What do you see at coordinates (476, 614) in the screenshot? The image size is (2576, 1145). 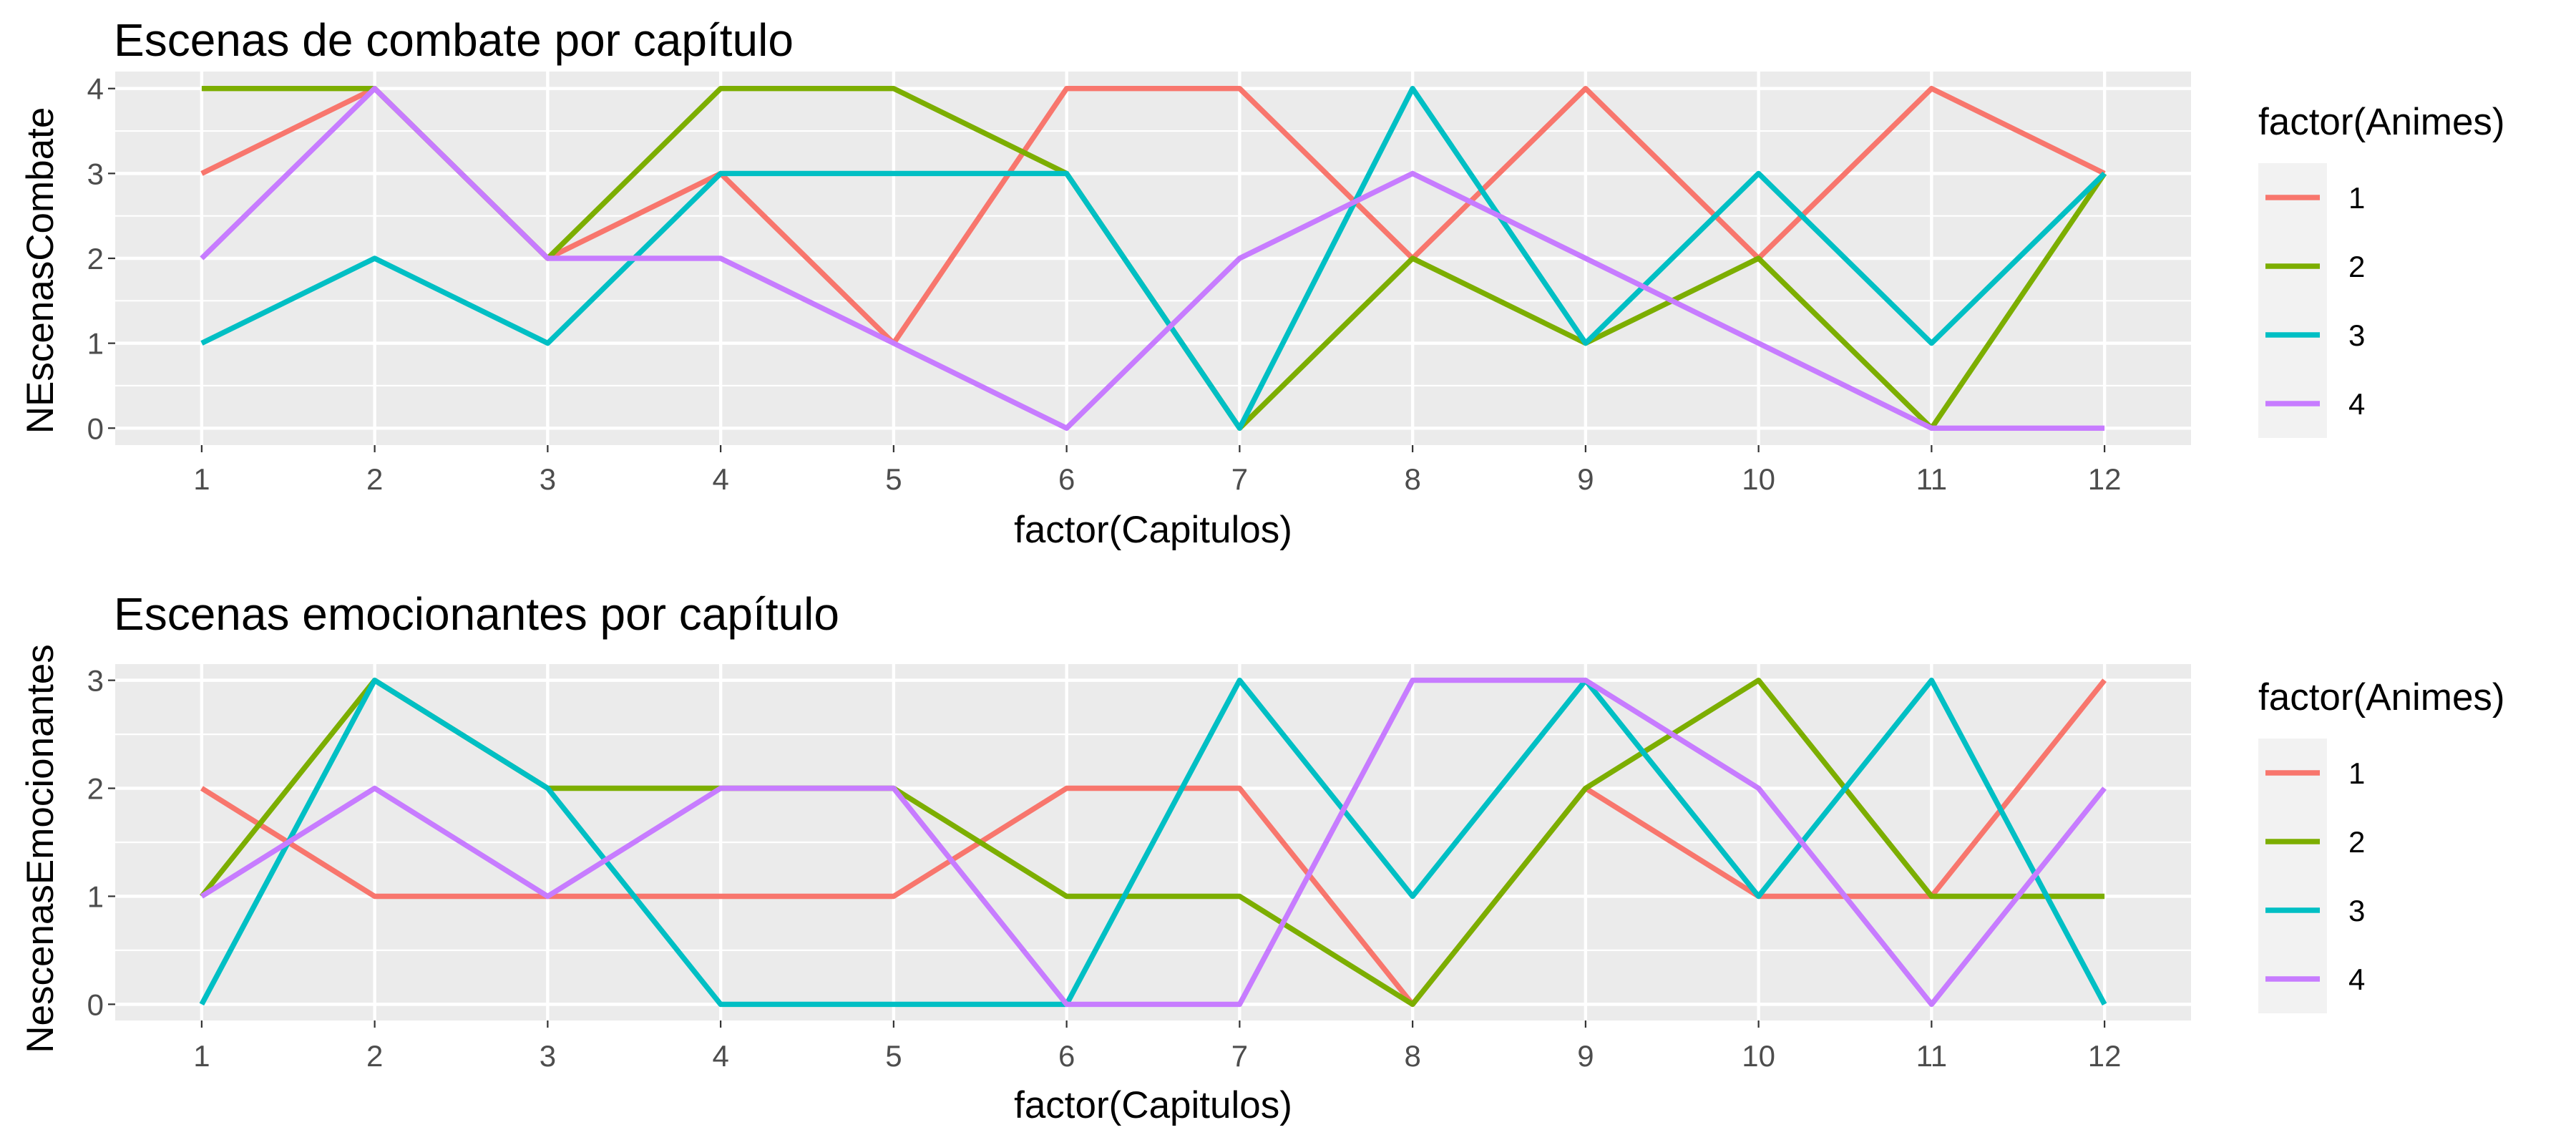 I see `chart-title: Escenas emocionantes por capítulo` at bounding box center [476, 614].